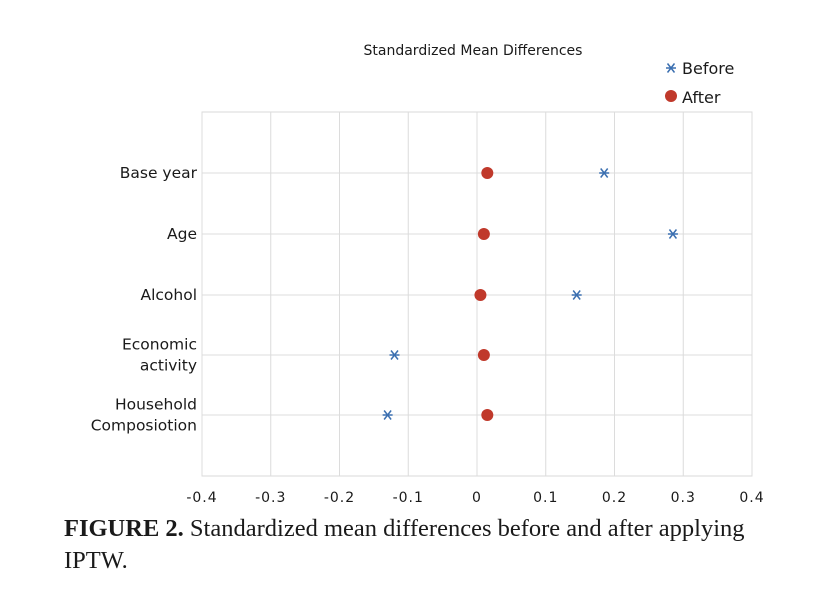 The image size is (821, 611). What do you see at coordinates (159, 345) in the screenshot?
I see `y-category-label: Economic` at bounding box center [159, 345].